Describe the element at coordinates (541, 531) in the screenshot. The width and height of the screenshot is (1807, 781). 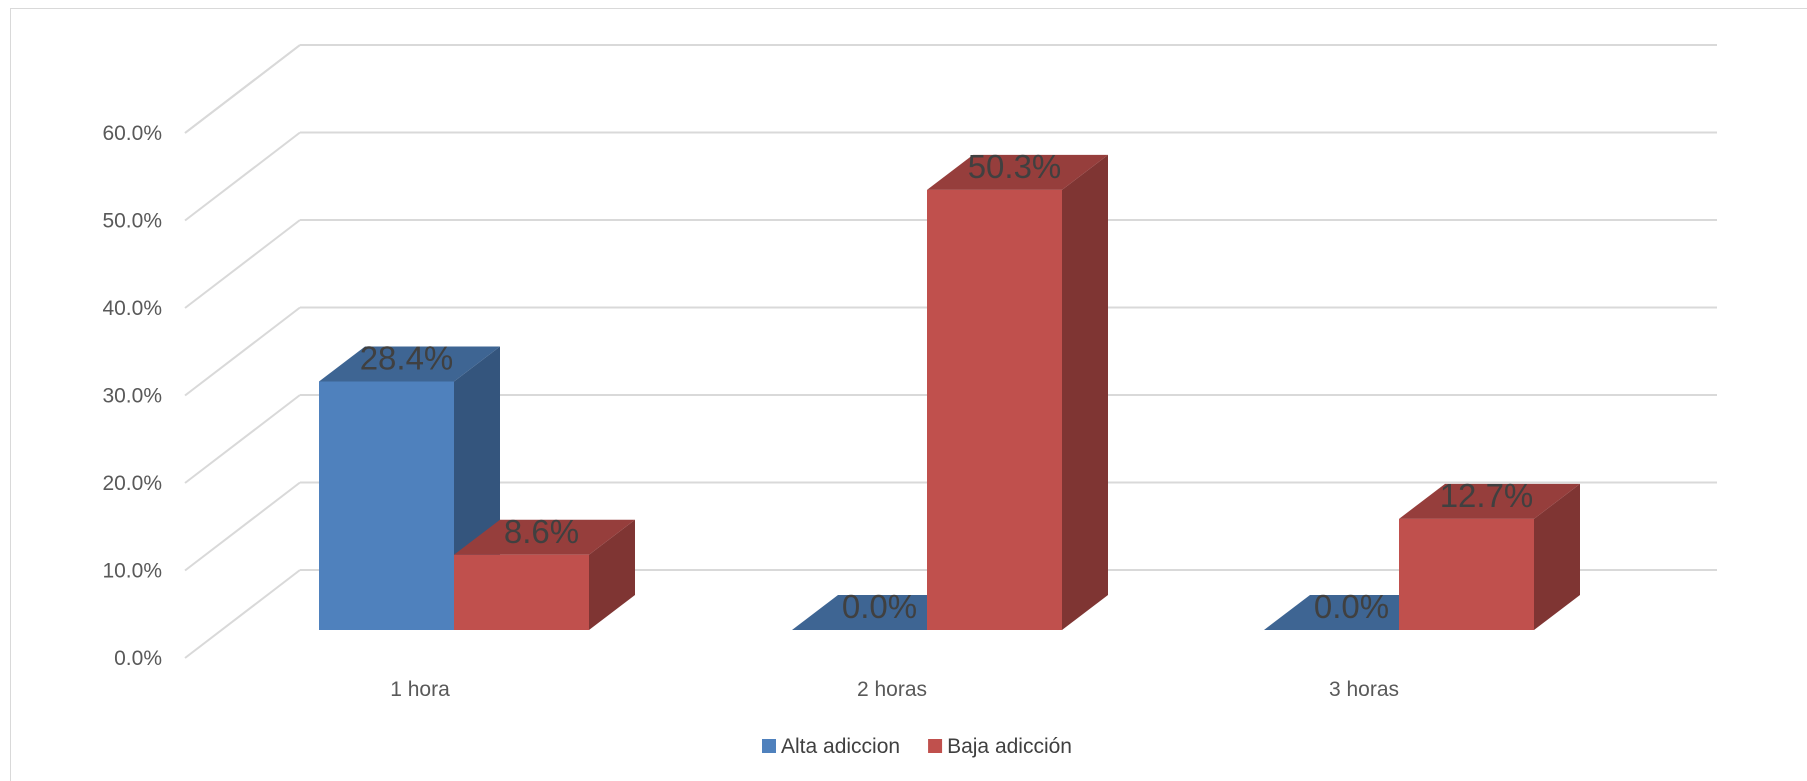
I see `data-label: 8.6%` at that location.